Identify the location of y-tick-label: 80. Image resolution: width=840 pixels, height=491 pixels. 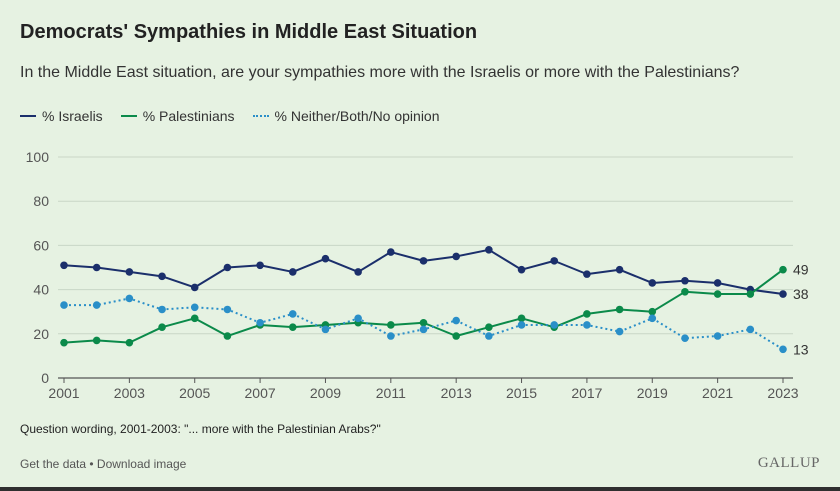
(41, 201).